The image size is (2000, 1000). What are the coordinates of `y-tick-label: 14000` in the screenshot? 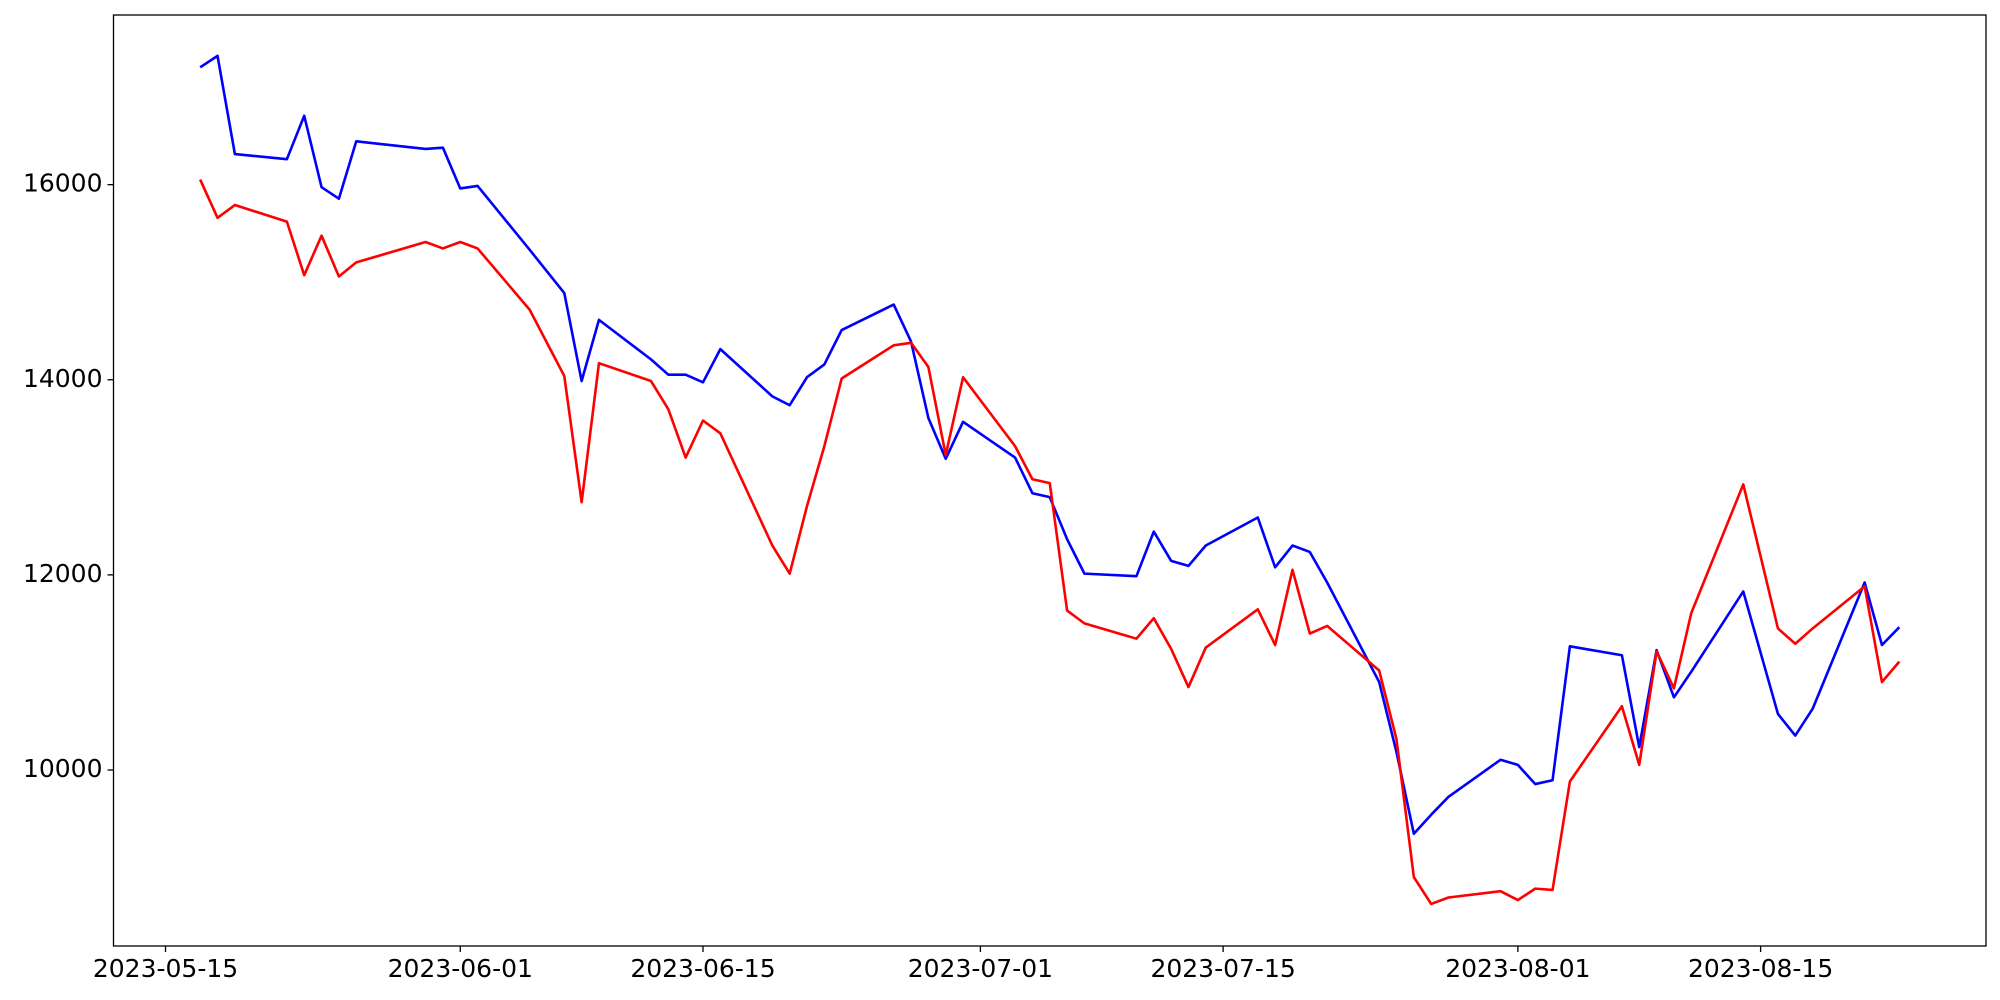 It's located at (63, 378).